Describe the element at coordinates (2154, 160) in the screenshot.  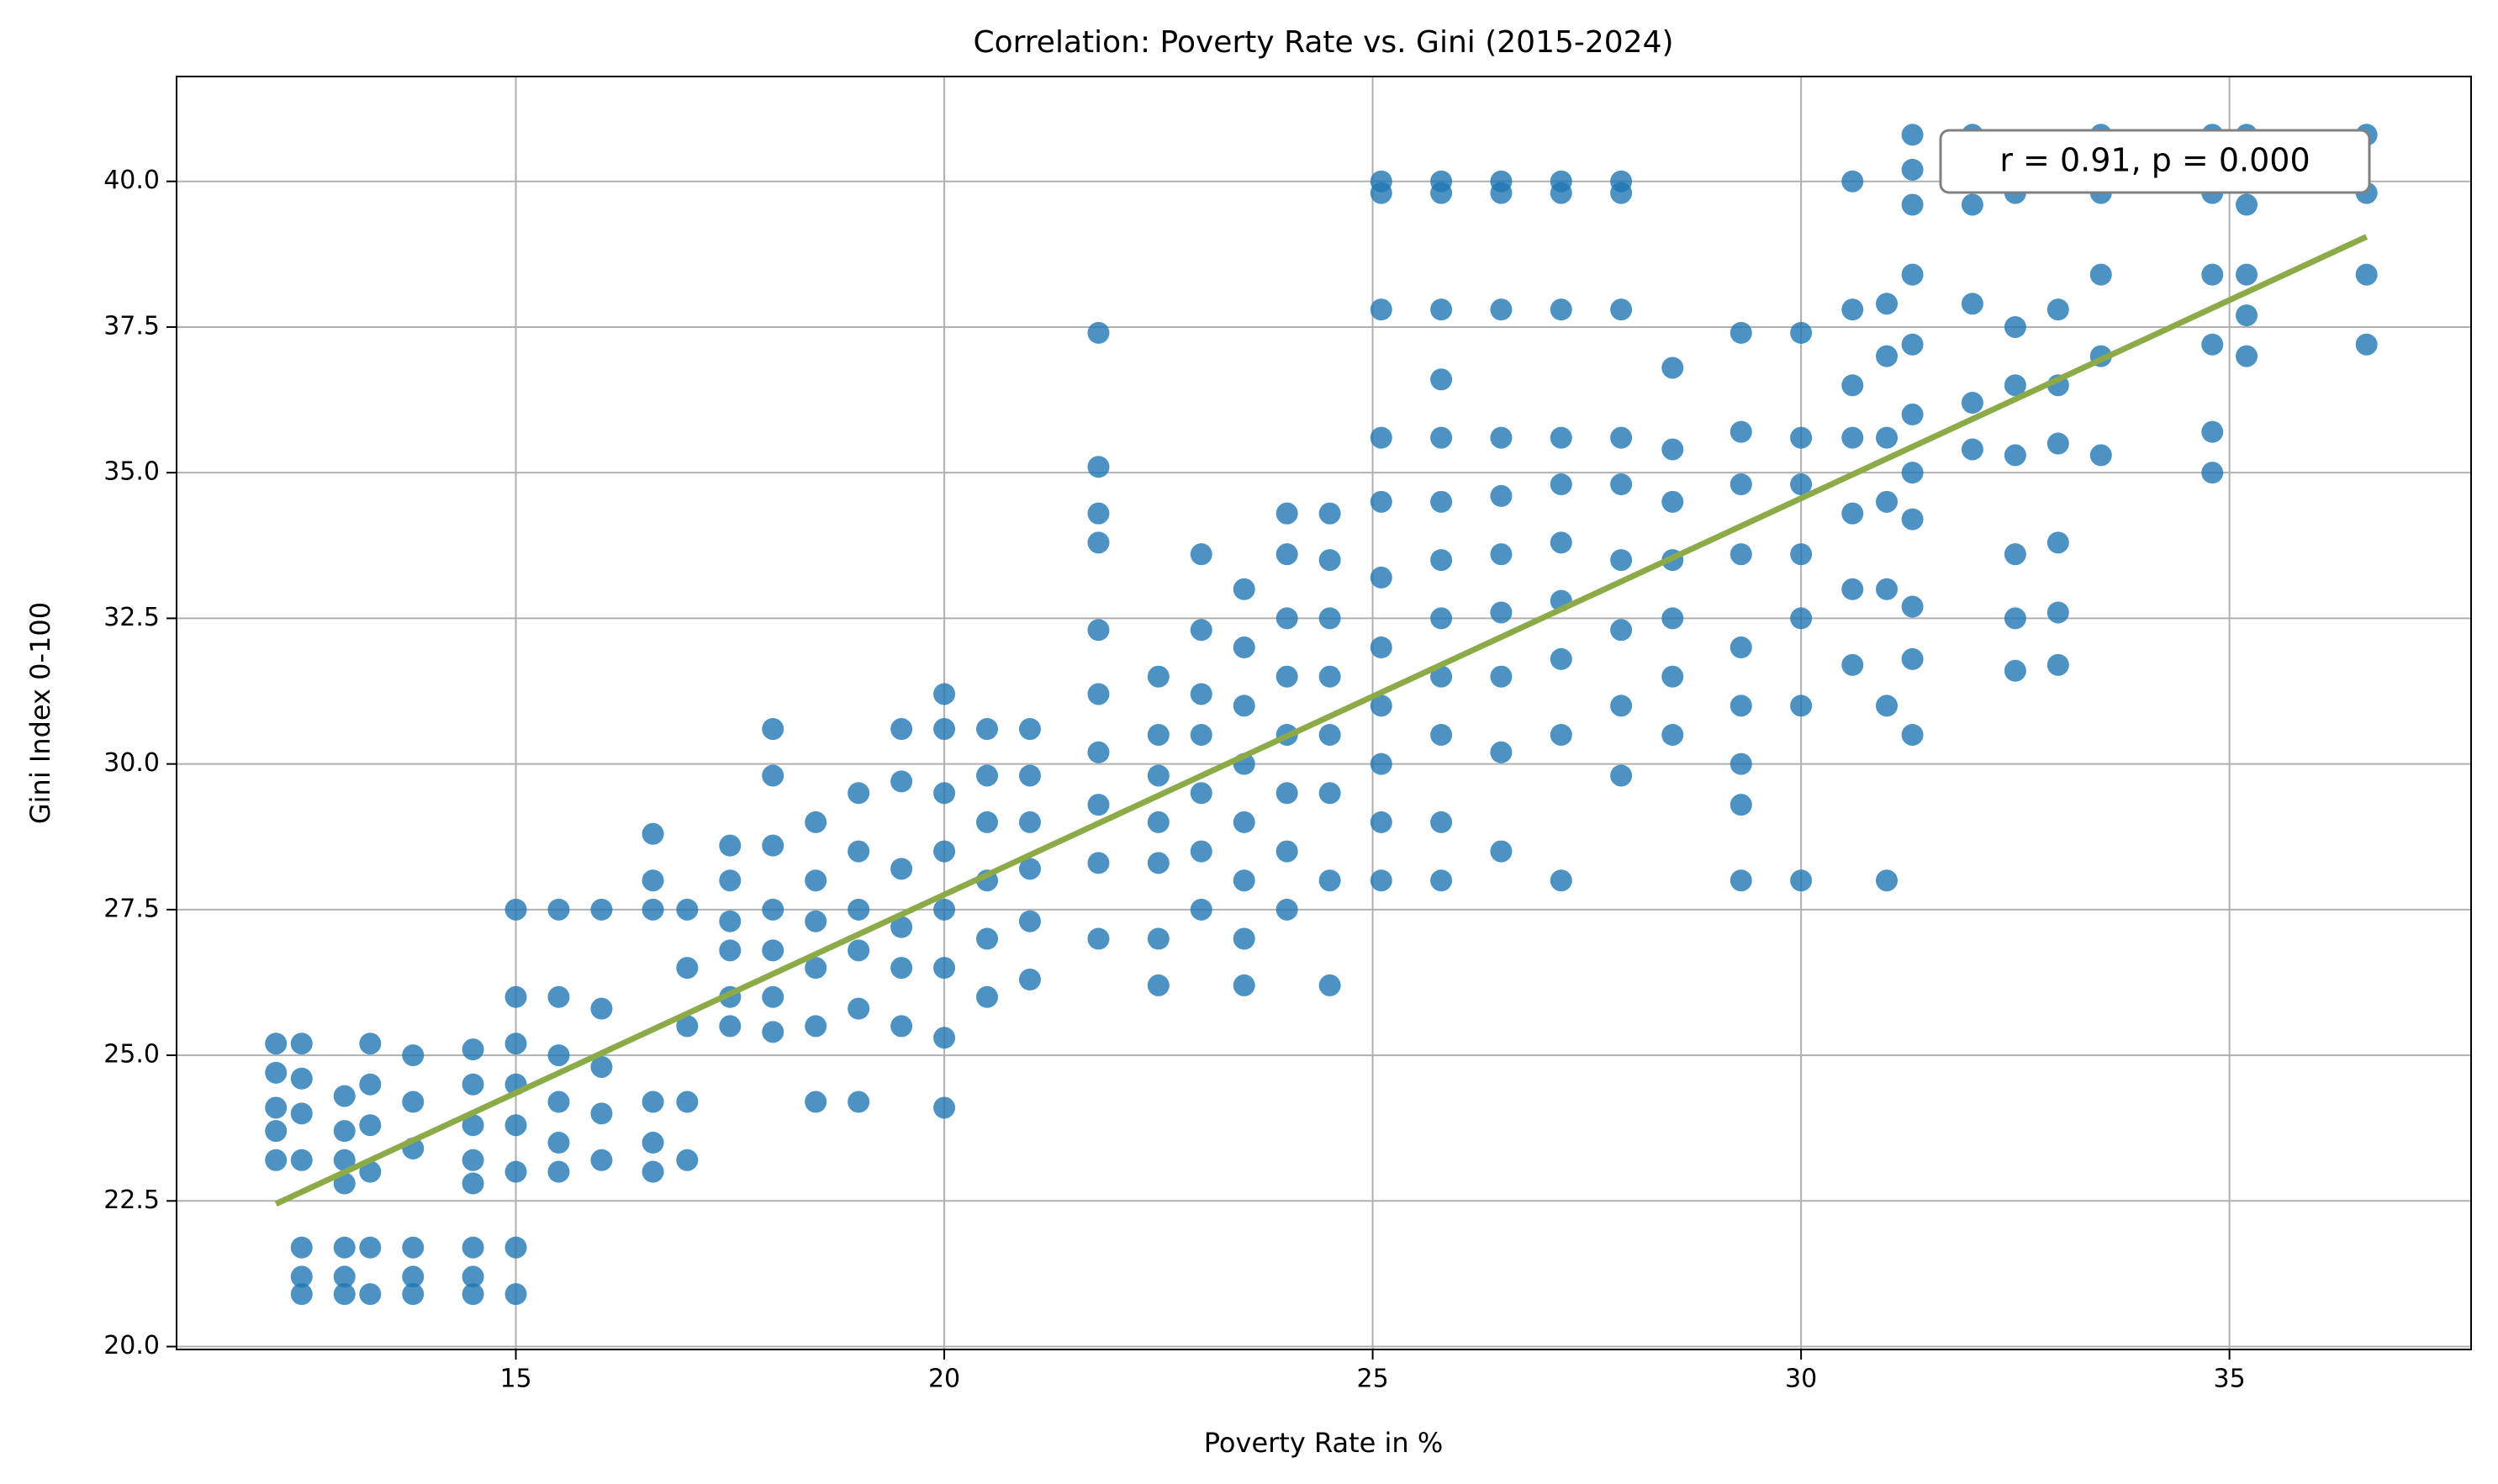
I see `annotation: r = 0.91, p = 0.000` at that location.